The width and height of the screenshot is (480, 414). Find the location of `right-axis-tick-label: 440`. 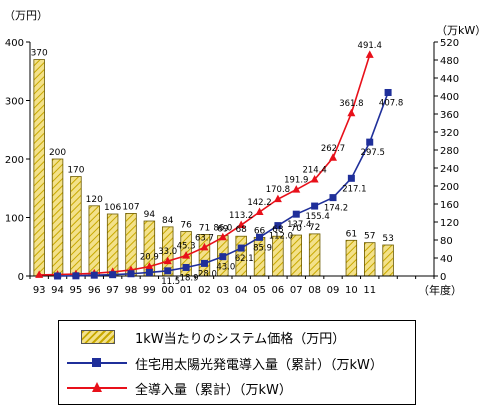

right-axis-tick-label: 440 is located at coordinates (449, 79).